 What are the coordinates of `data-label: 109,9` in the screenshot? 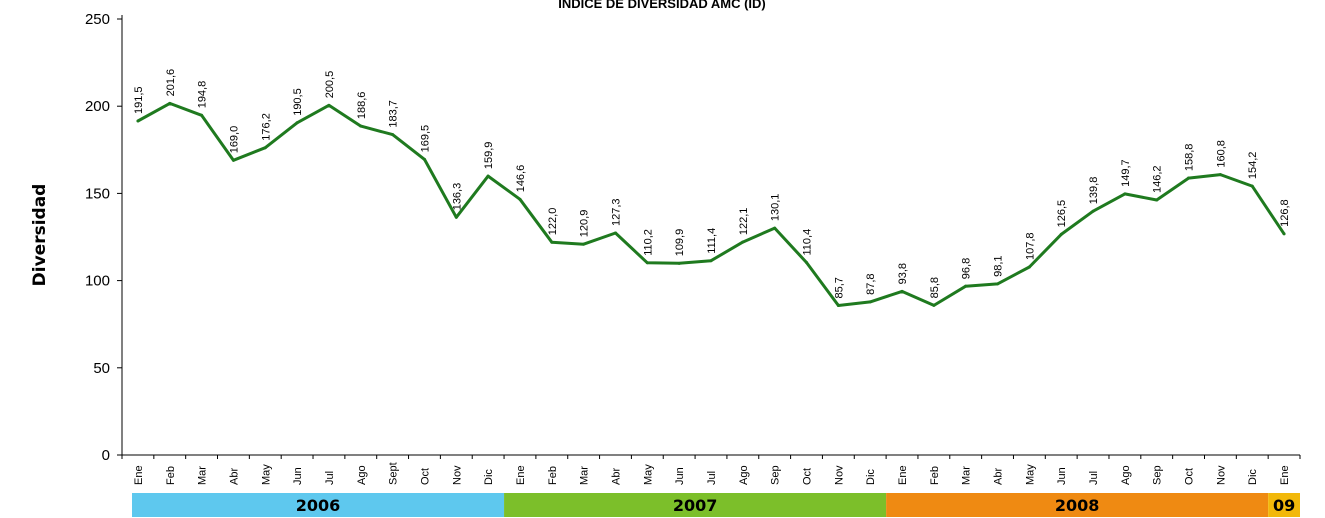 It's located at (680, 243).